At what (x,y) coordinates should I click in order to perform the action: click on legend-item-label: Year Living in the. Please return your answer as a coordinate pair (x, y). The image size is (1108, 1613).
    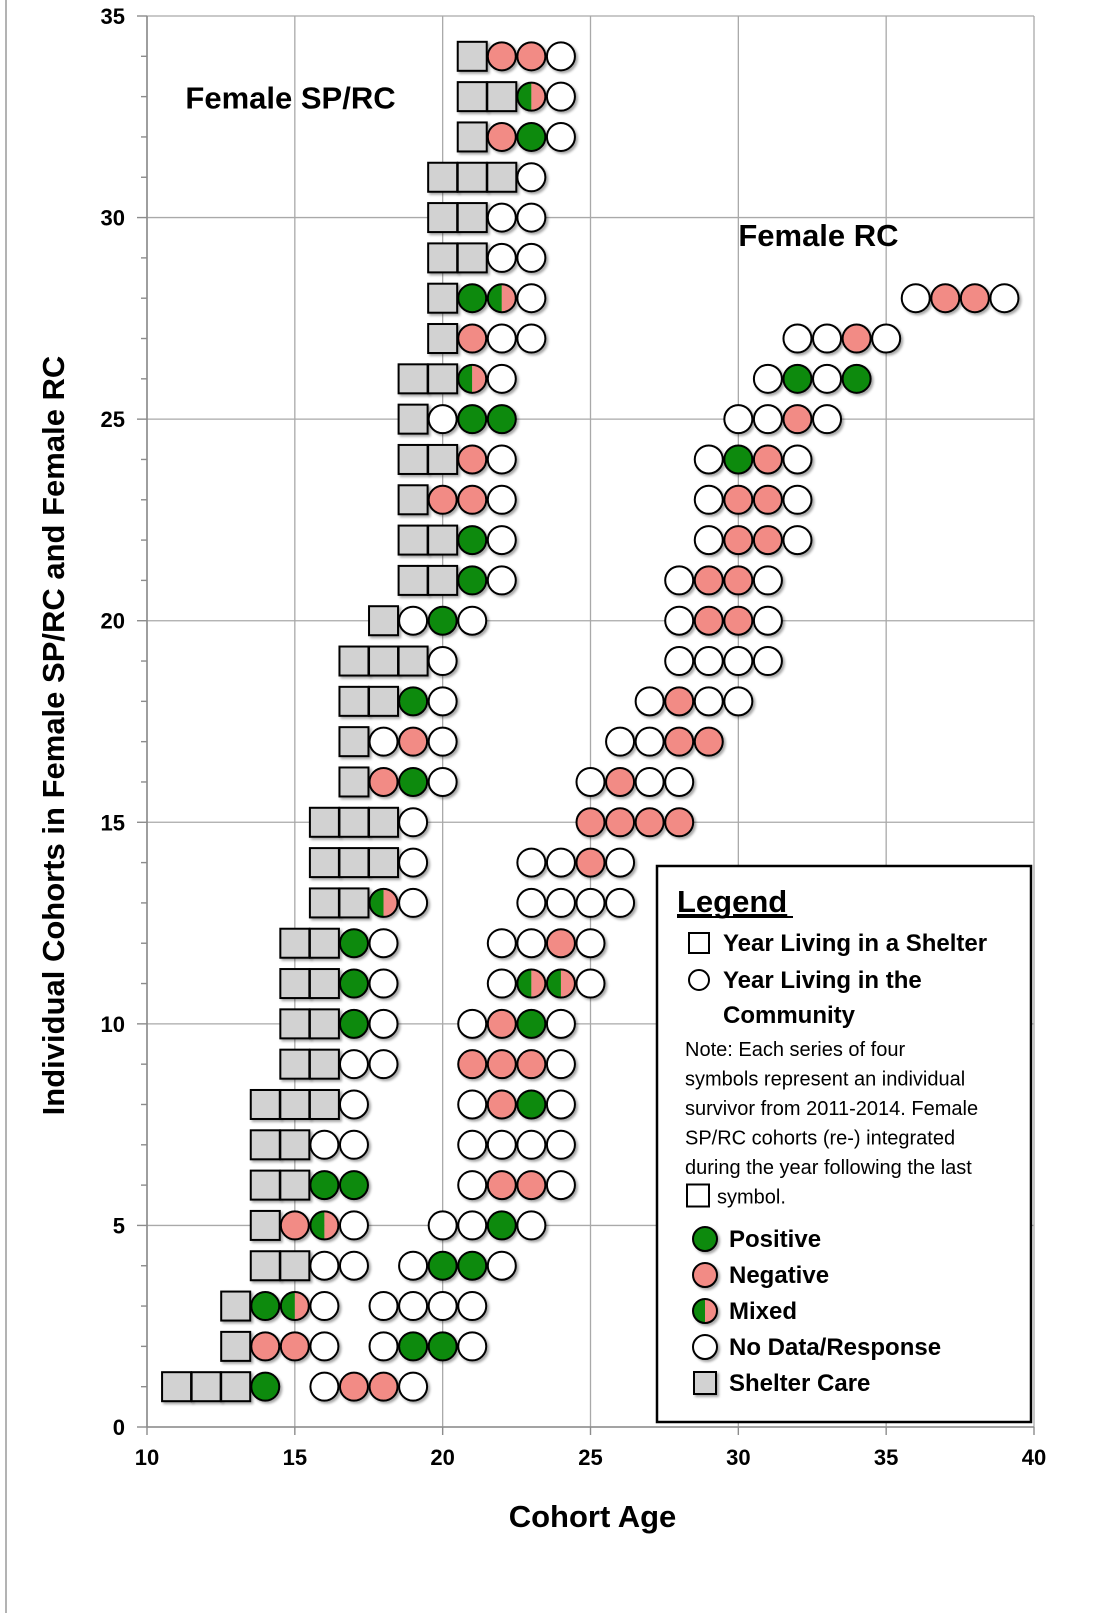
    Looking at the image, I should click on (822, 980).